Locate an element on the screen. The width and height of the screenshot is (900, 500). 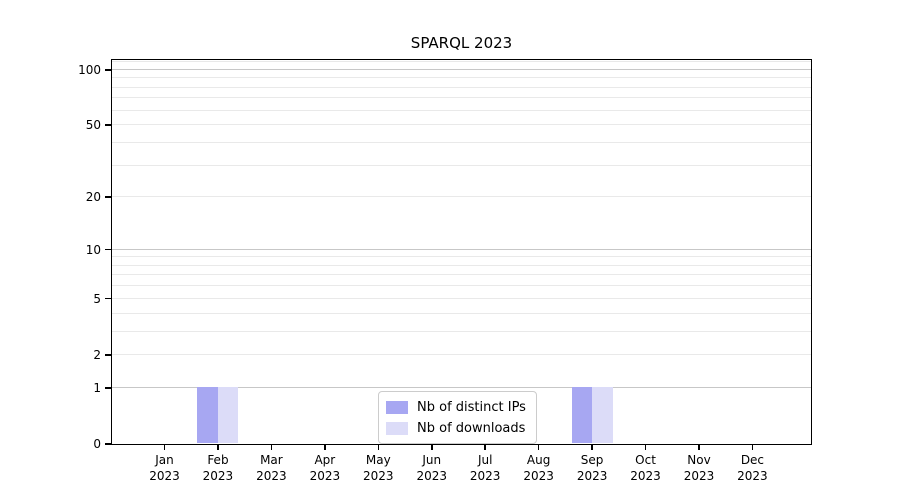
y-tick-label: 5 is located at coordinates (97, 298).